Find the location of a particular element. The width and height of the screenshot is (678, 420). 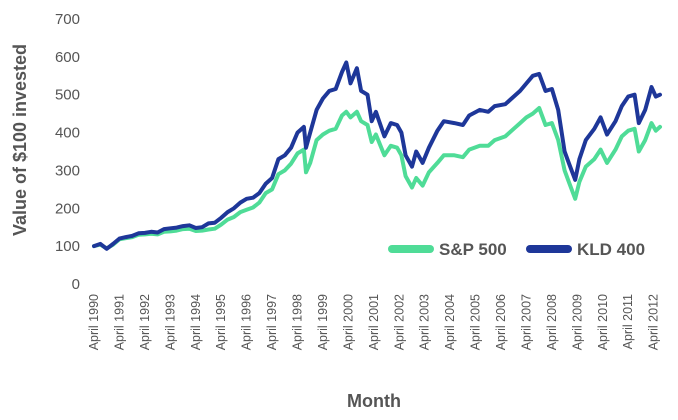

x-tick-label: April 1993 is located at coordinates (170, 322).